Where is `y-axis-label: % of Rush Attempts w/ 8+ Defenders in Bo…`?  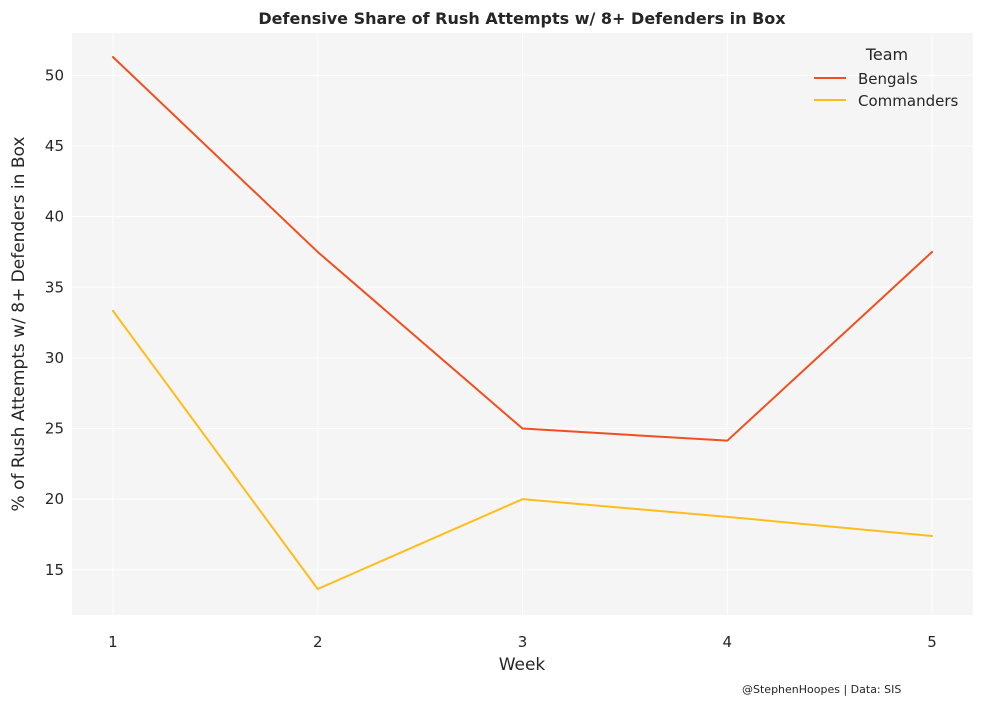
y-axis-label: % of Rush Attempts w/ 8+ Defenders in Bo… is located at coordinates (19, 324).